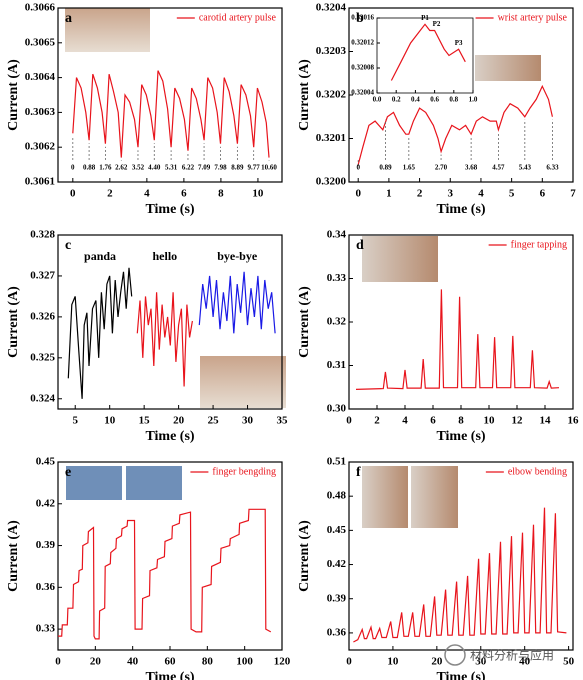  What do you see at coordinates (396, 100) in the screenshot?
I see `x-tick-label: 0.2` at bounding box center [396, 100].